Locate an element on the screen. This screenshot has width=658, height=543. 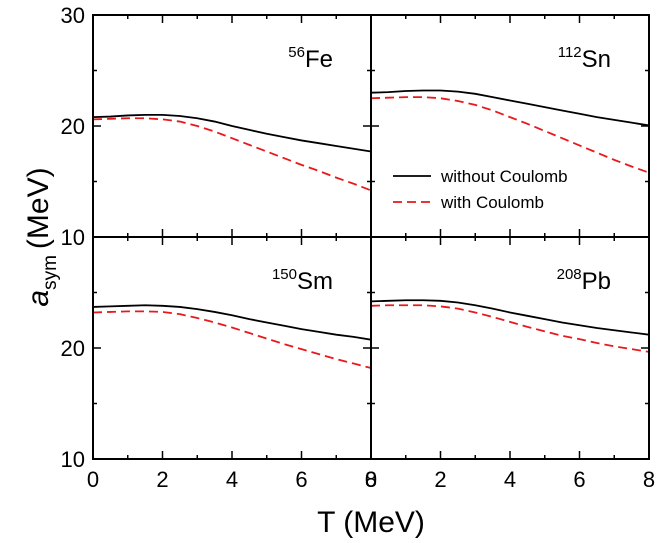
panel-label-element: Pb is located at coordinates (596, 281).